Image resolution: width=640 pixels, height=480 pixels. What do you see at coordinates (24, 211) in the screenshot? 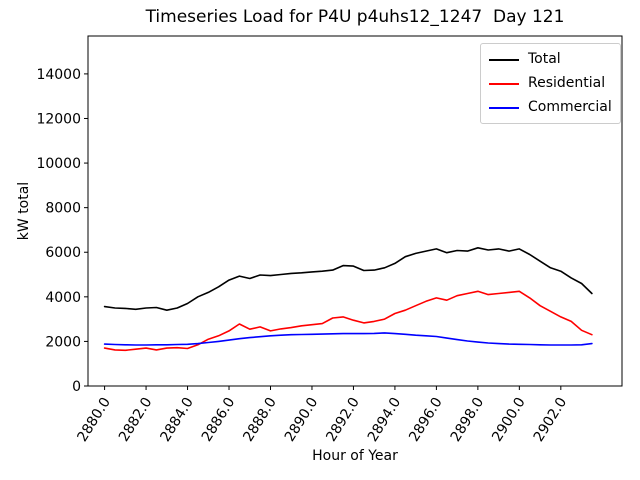
I see `y-axis-label: kW total` at bounding box center [24, 211].